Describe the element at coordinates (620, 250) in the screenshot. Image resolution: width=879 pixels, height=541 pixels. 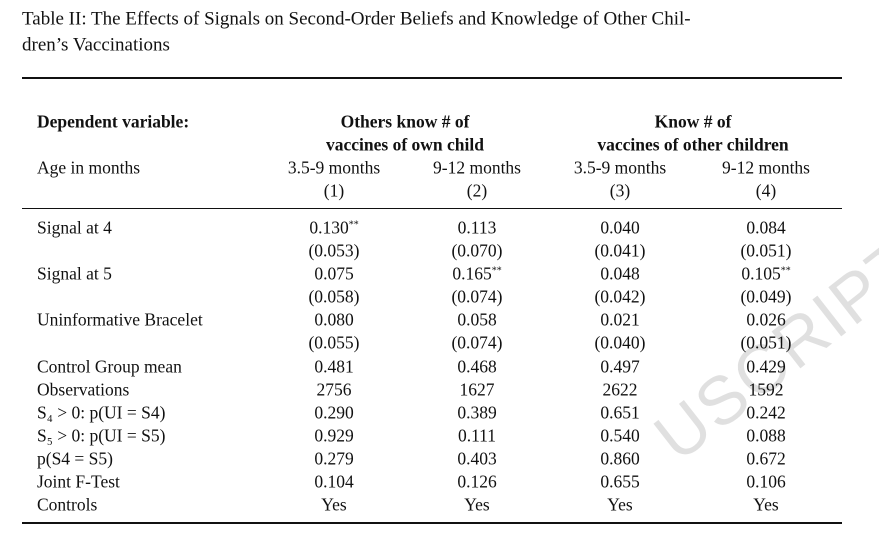
I see `std-error: (0.041)` at that location.